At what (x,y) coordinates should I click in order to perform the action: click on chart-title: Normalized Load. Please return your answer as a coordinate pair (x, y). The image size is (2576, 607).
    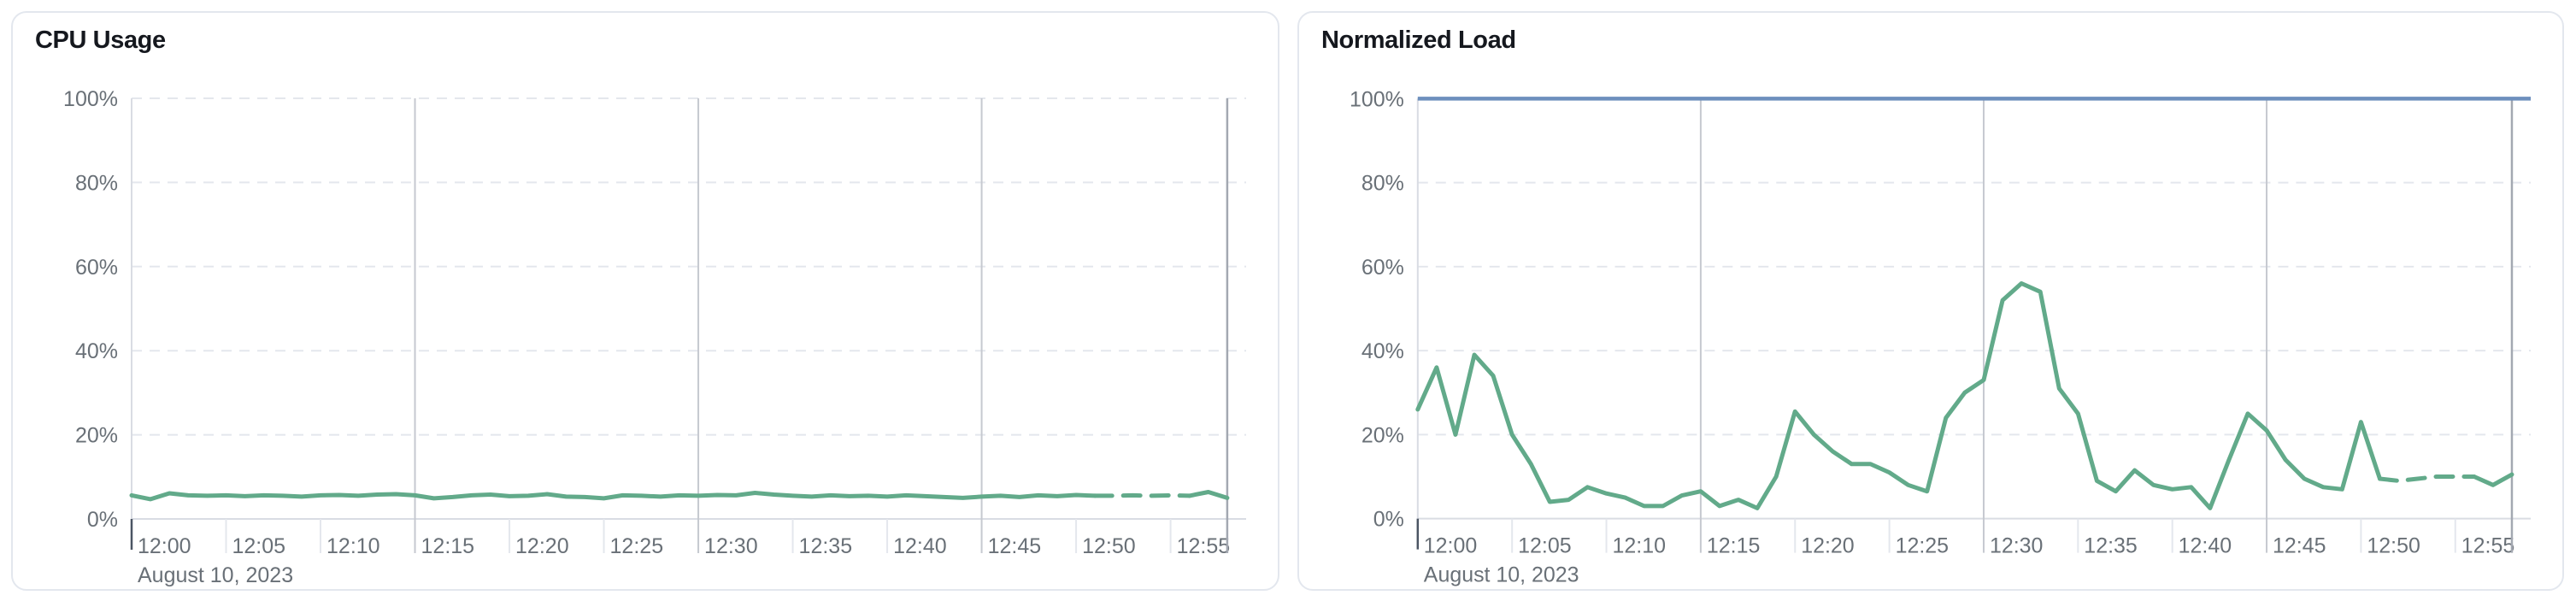
    Looking at the image, I should click on (1418, 40).